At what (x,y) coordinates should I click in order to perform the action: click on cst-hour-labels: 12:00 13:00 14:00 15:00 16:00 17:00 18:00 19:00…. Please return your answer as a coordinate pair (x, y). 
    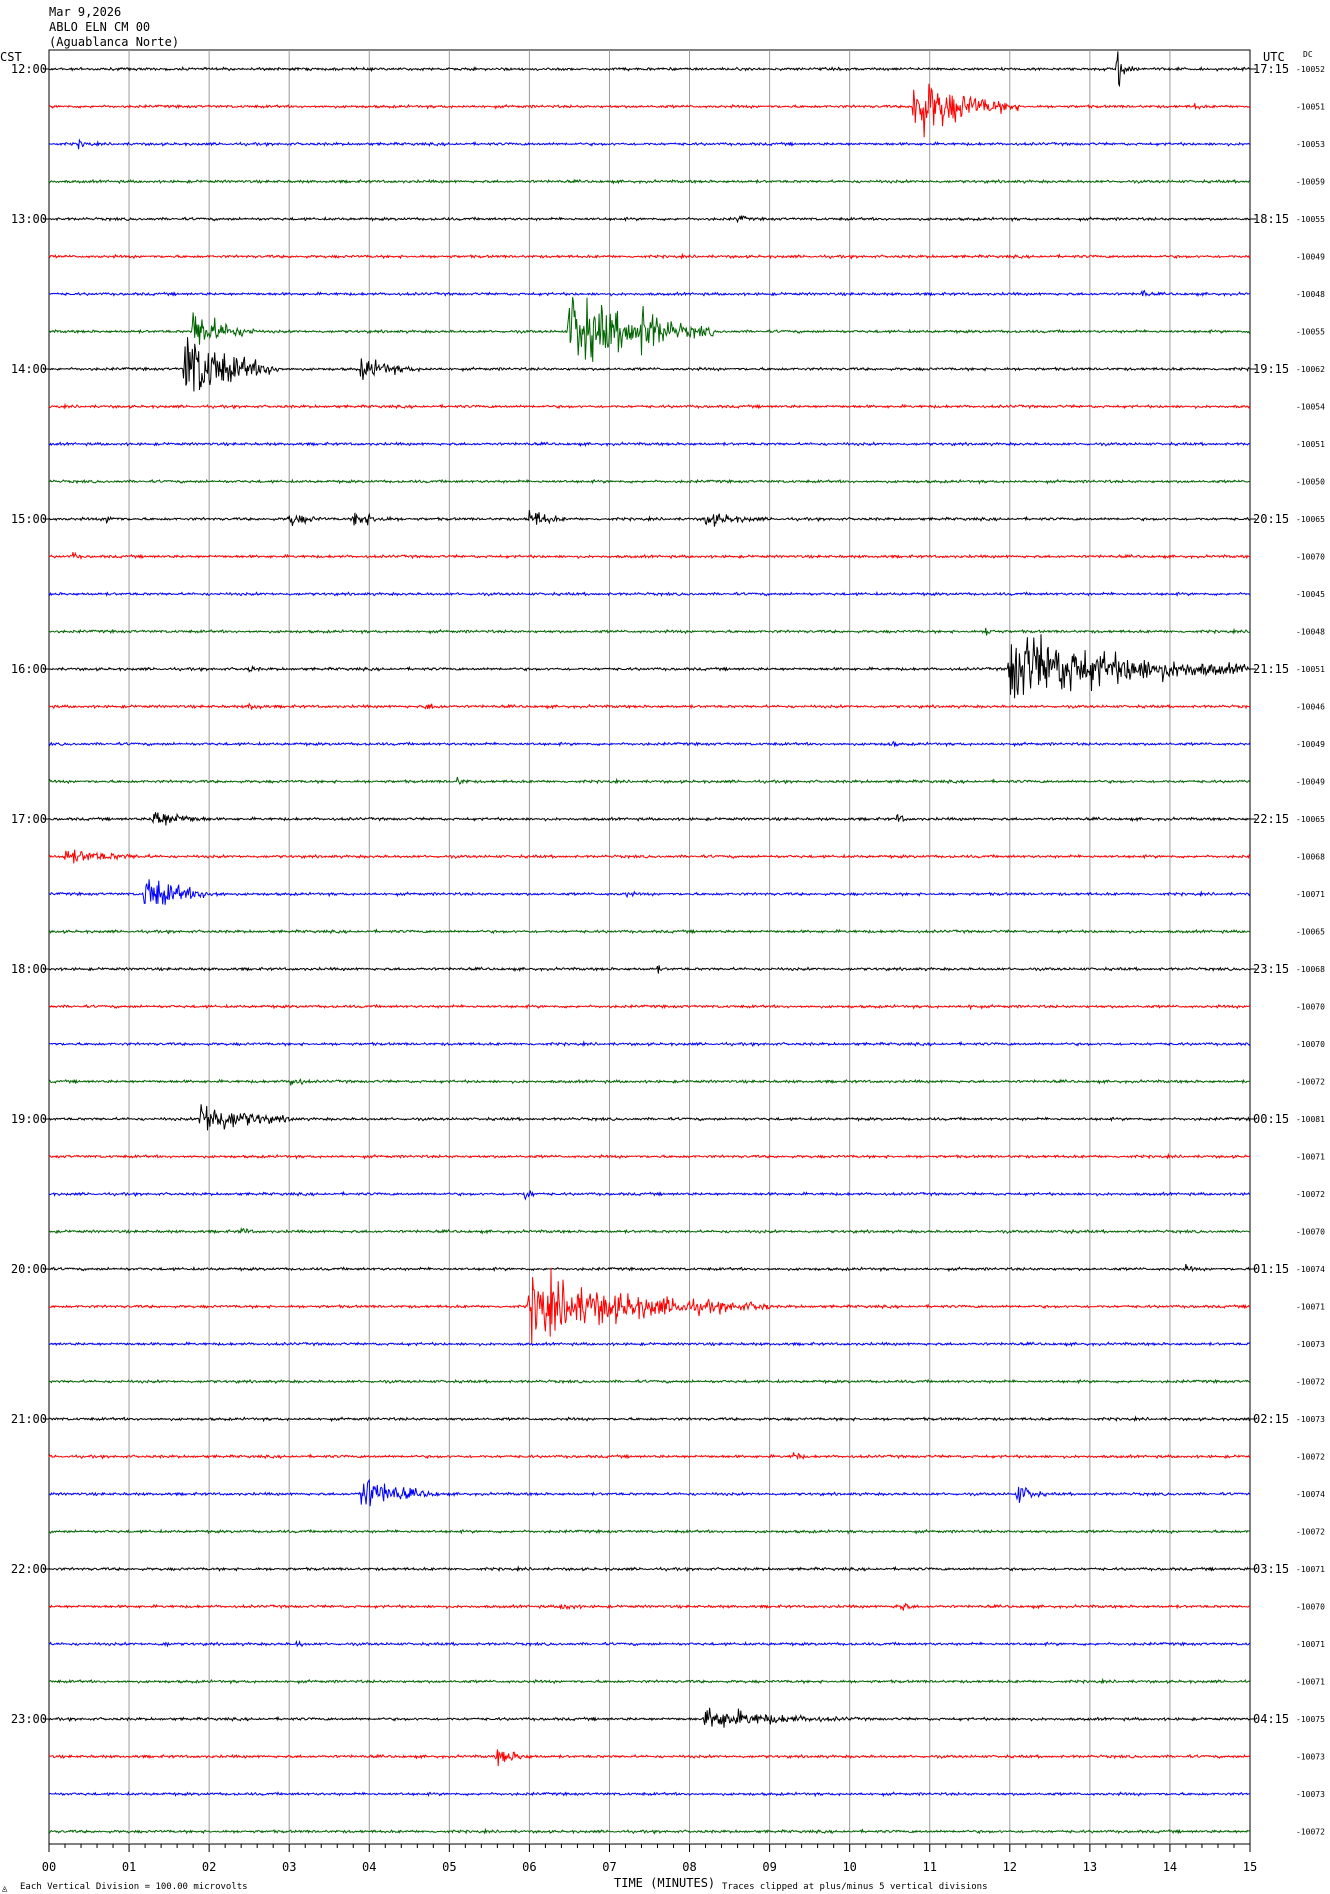
    Looking at the image, I should click on (30, 894).